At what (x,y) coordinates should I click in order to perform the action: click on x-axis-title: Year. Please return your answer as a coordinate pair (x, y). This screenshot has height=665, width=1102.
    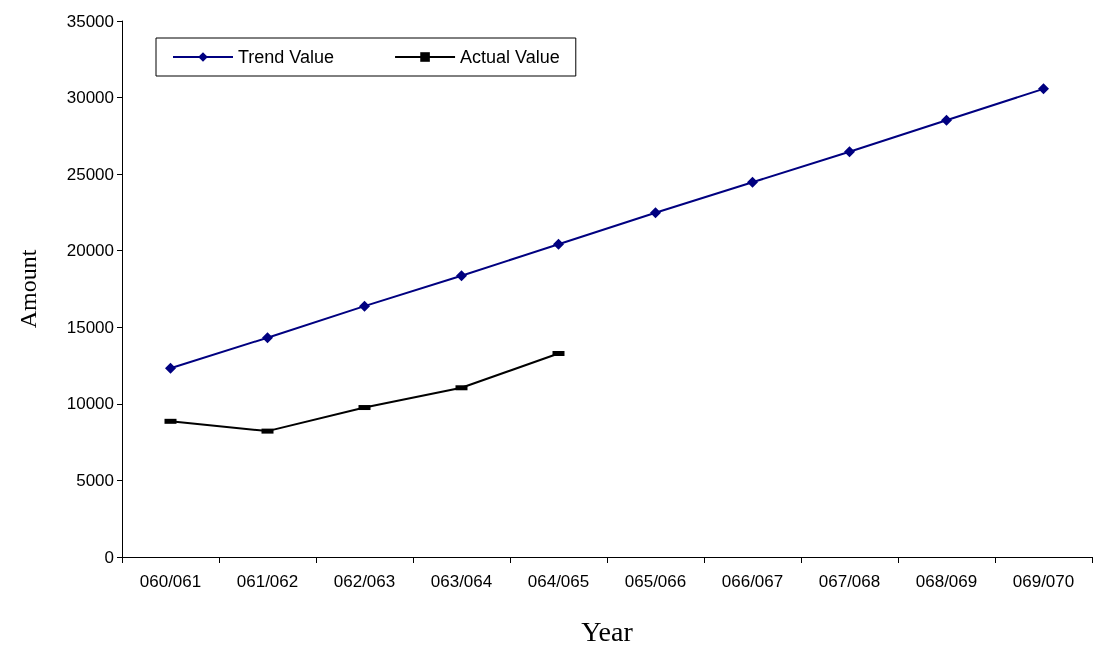
    Looking at the image, I should click on (607, 631).